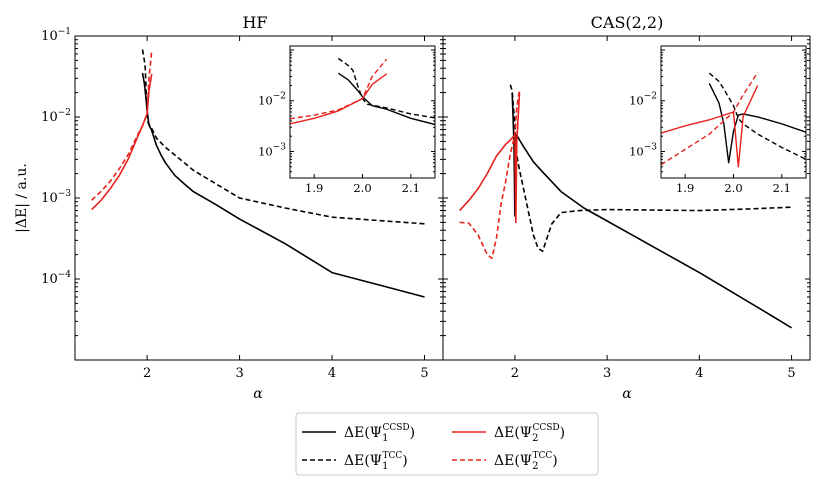  What do you see at coordinates (22, 198) in the screenshot?
I see `y-axis-label: |ΔE| / a.u.` at bounding box center [22, 198].